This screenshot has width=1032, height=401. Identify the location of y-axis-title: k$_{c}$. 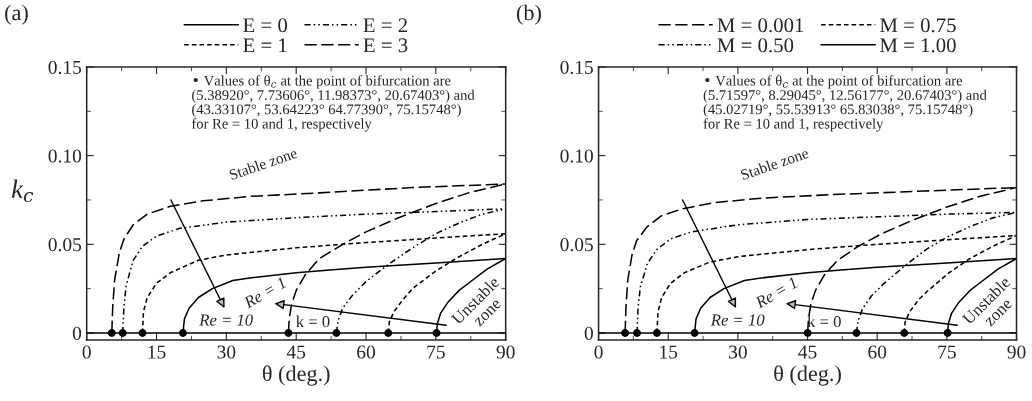
(22, 191).